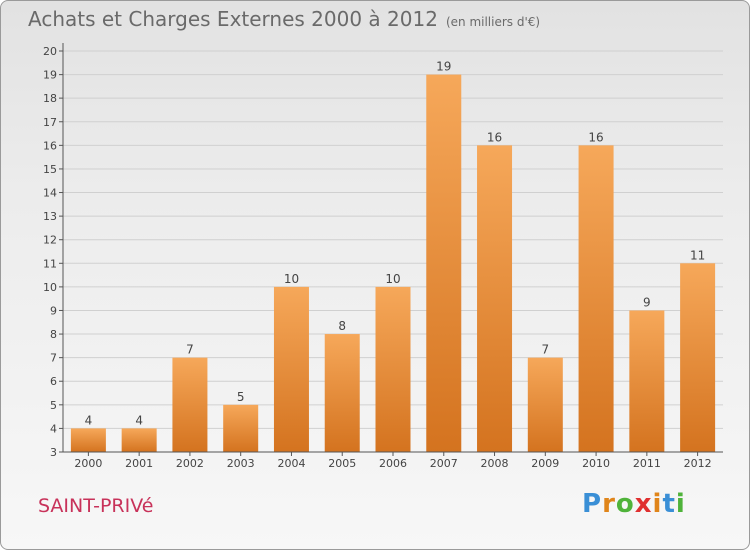 This screenshot has height=550, width=750. I want to click on data-label: 11, so click(697, 255).